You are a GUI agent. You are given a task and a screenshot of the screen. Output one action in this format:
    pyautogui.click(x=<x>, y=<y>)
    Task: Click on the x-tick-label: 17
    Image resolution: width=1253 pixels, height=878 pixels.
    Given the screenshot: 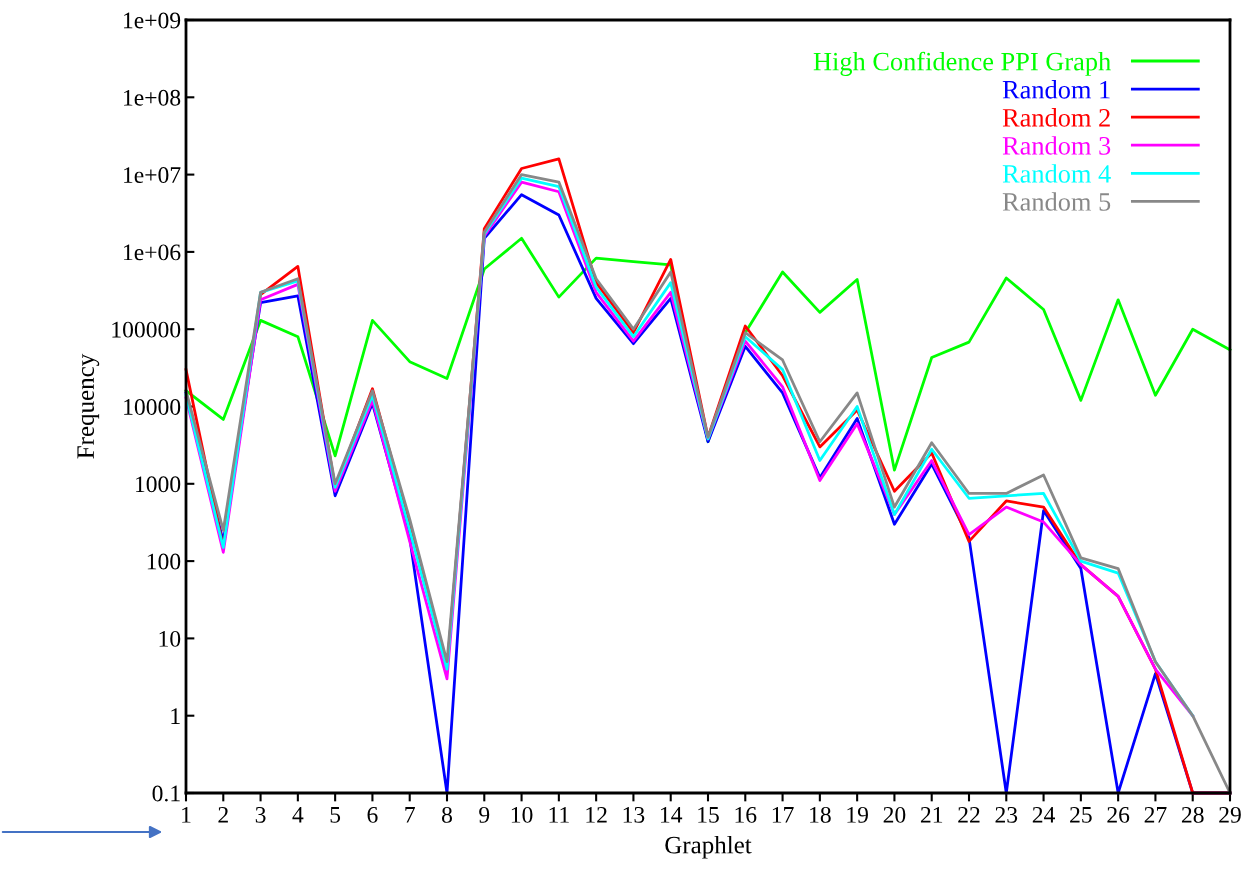 What is the action you would take?
    pyautogui.click(x=783, y=814)
    